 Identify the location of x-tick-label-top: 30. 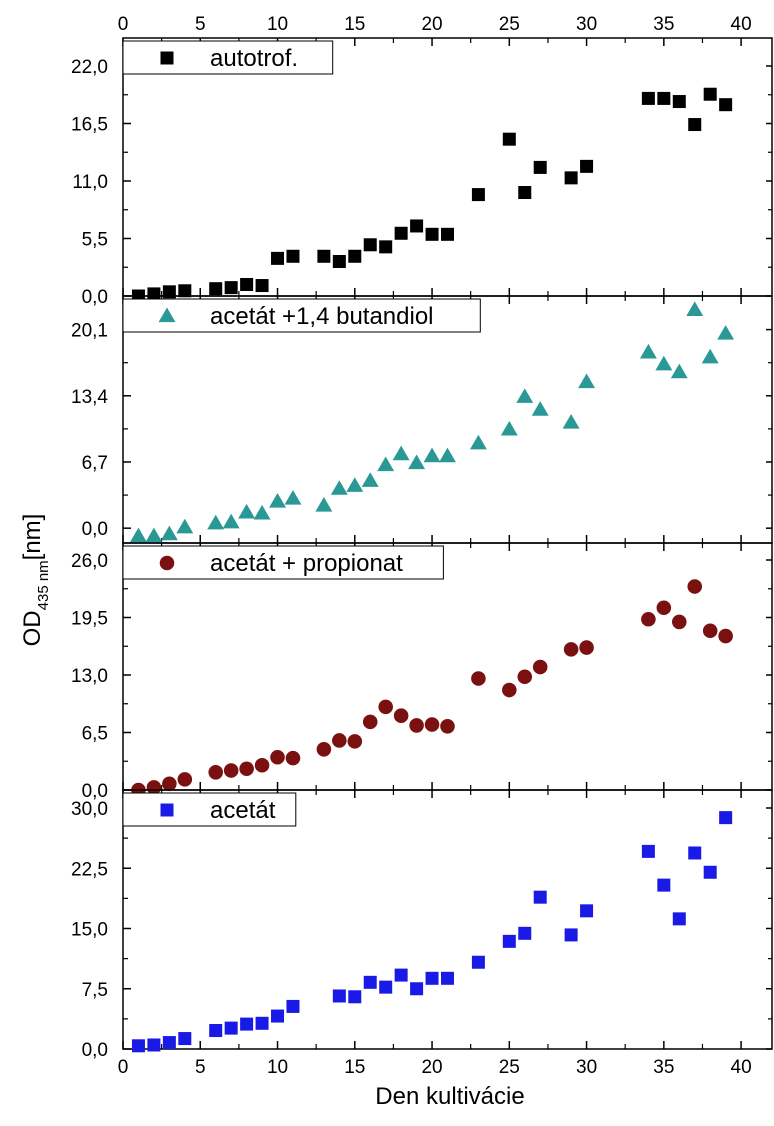
(586, 24).